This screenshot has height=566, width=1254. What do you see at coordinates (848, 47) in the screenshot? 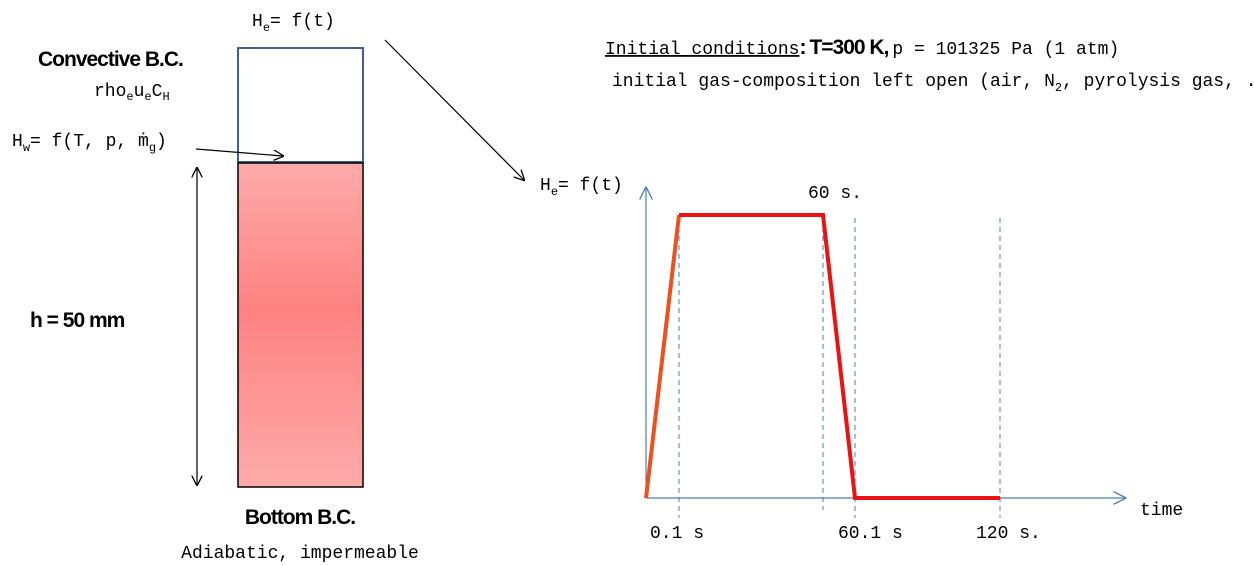
I see `text-part: T=300 K,` at bounding box center [848, 47].